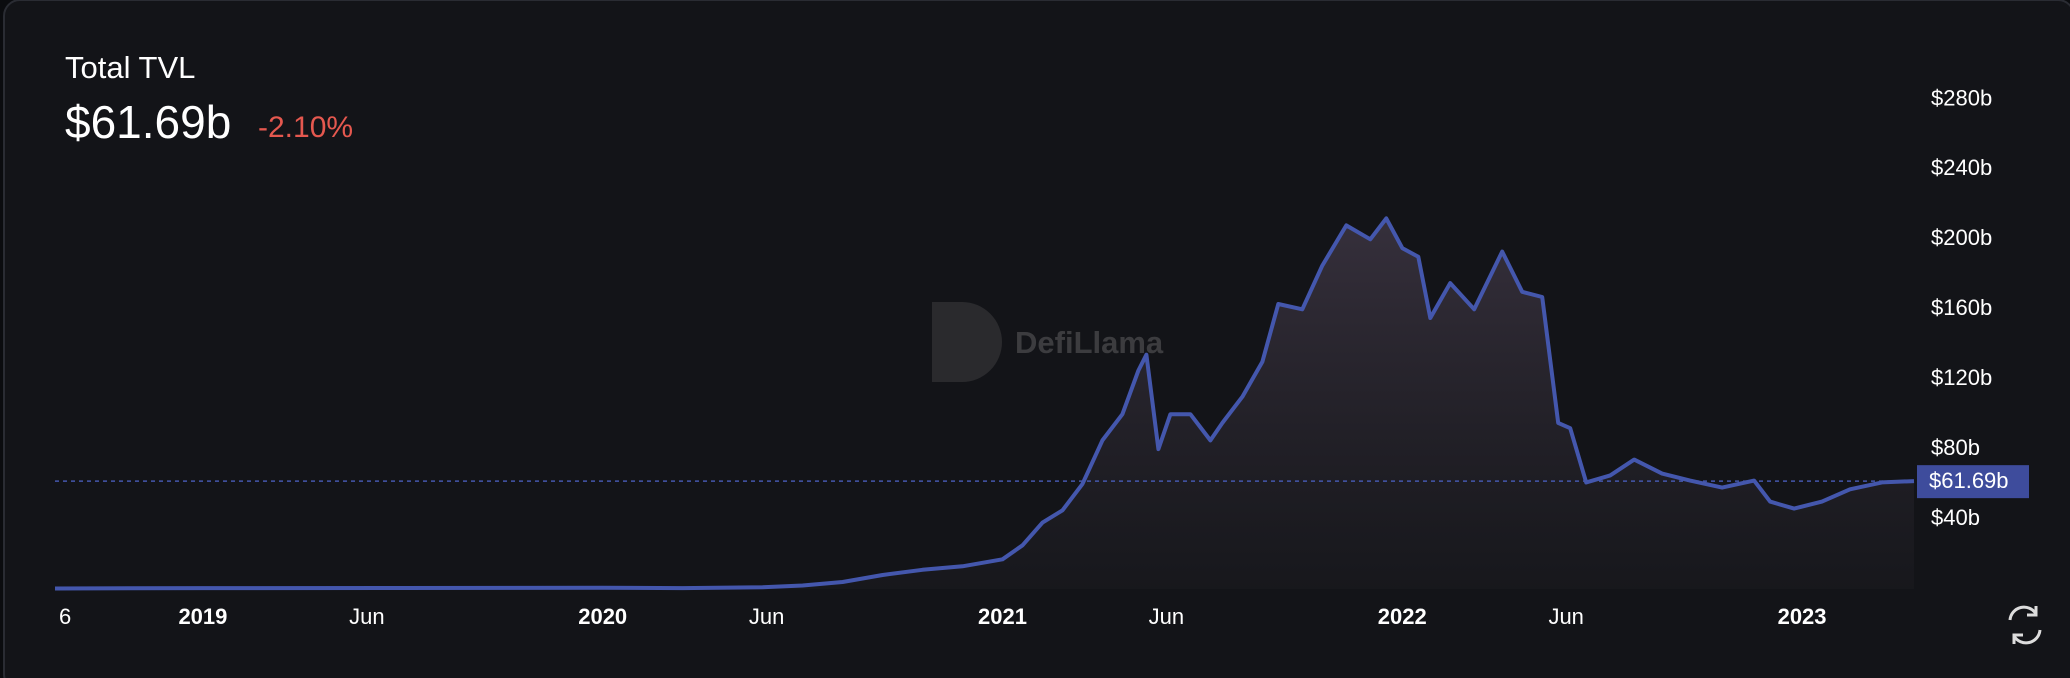  Describe the element at coordinates (1969, 480) in the screenshot. I see `current-label: $61.69b` at that location.